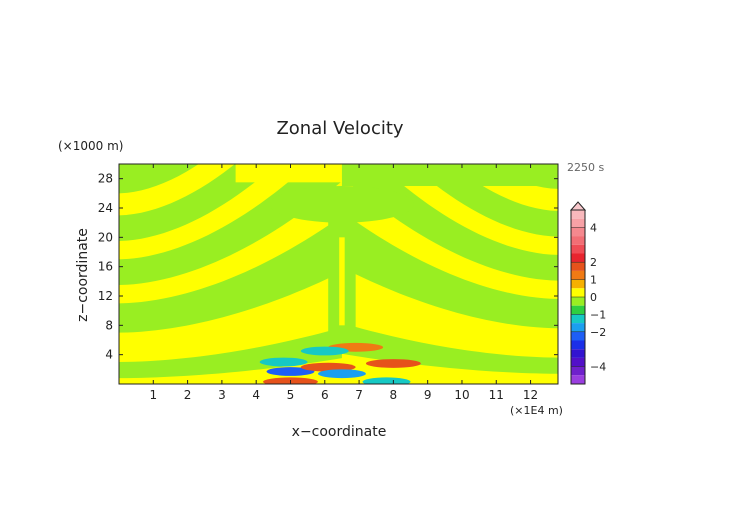 The image size is (752, 532). What do you see at coordinates (90, 146) in the screenshot?
I see `y-unit-label: (×1000 m)` at bounding box center [90, 146].